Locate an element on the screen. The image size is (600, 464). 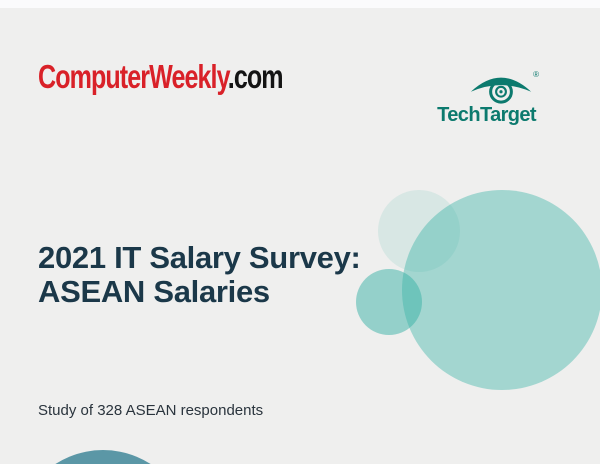
computerweekly-logo: ComputerWeekly.com is located at coordinates (266, 77).